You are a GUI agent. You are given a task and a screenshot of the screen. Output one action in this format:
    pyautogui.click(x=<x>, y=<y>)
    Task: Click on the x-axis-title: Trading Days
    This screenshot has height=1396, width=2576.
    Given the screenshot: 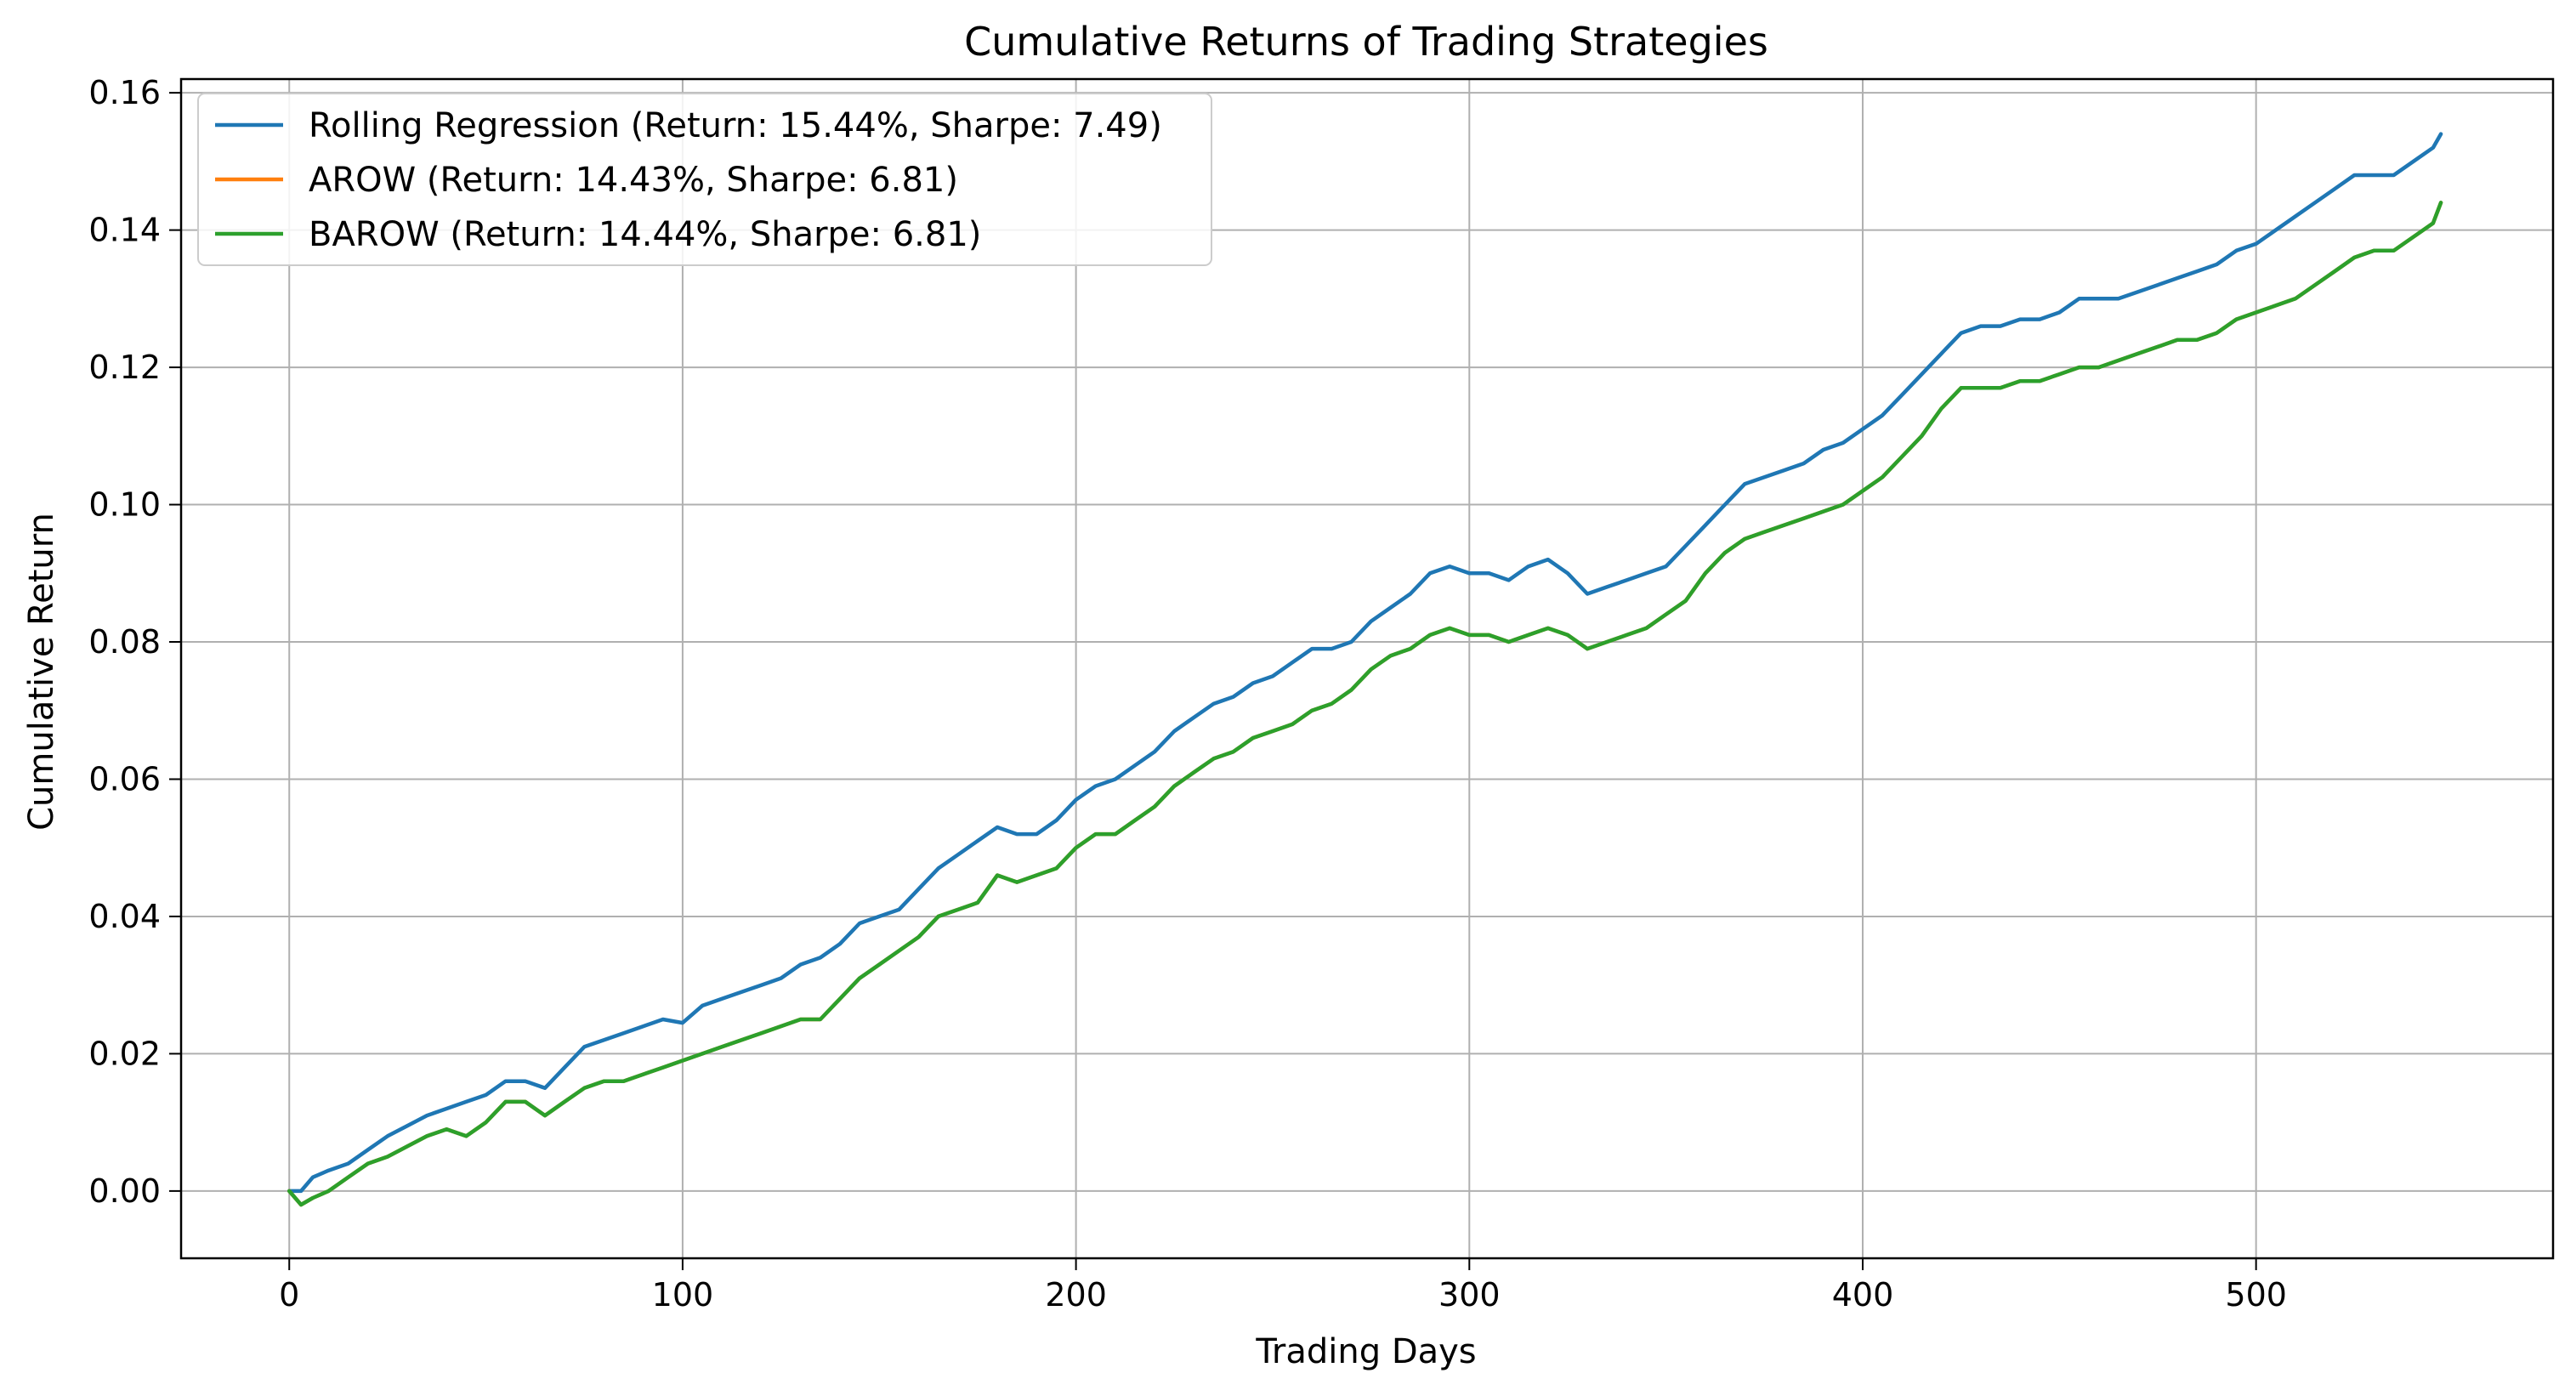 What is the action you would take?
    pyautogui.click(x=1366, y=1351)
    